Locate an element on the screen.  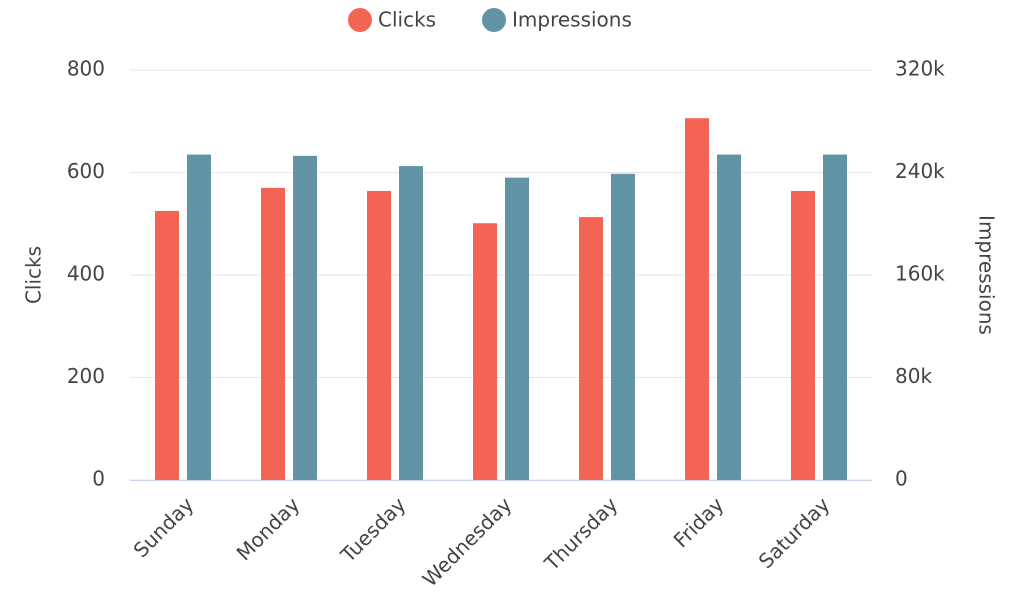
legend-label: Impressions is located at coordinates (572, 20).